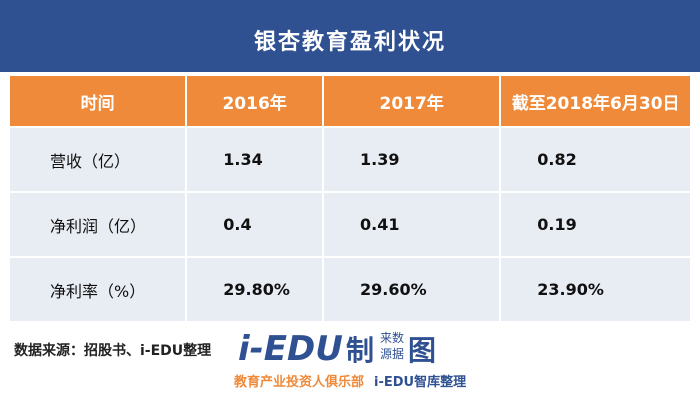 Image resolution: width=700 pixels, height=401 pixels. What do you see at coordinates (255, 224) in the screenshot?
I see `table-cell: 0.4` at bounding box center [255, 224].